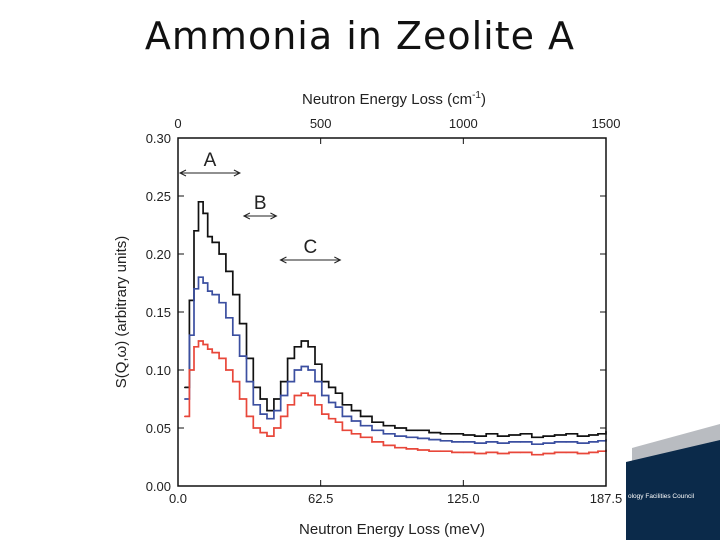  Describe the element at coordinates (121, 312) in the screenshot. I see `y-axis-label: S(Q,ω) (arbitrary units)` at that location.